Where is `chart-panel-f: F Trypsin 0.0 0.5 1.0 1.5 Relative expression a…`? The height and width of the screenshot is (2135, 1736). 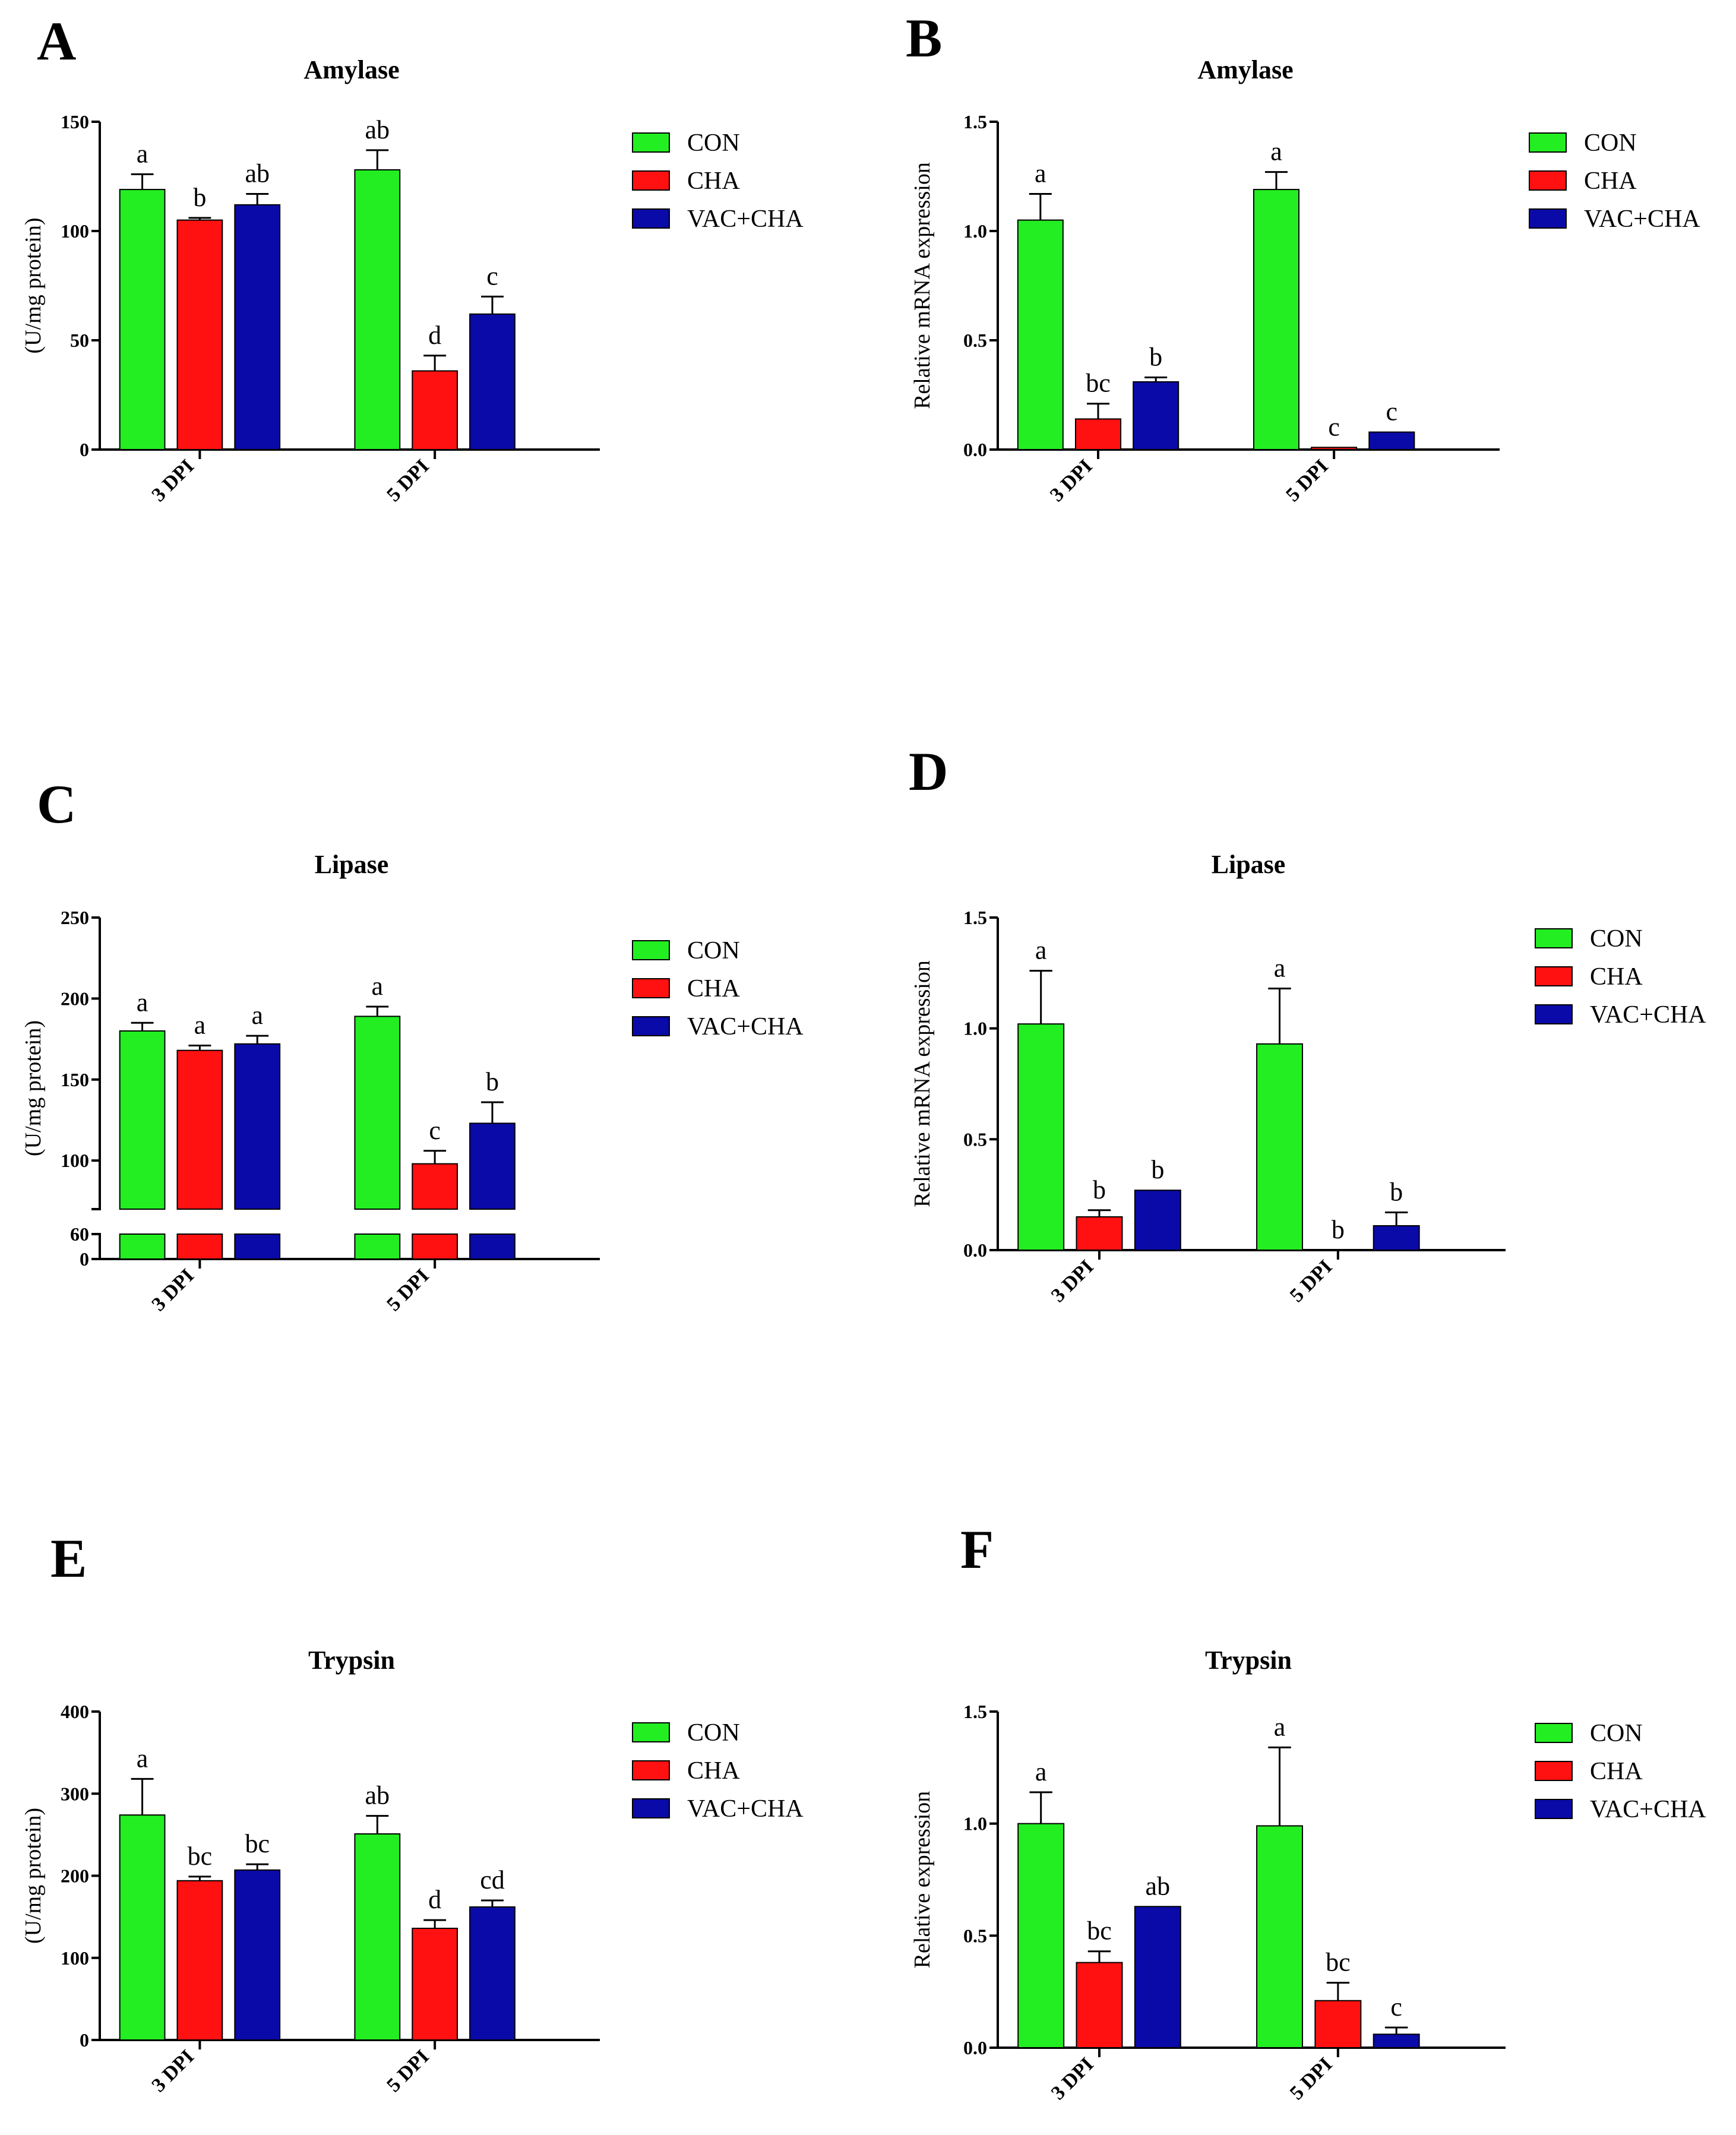
chart-panel-f: F Trypsin 0.0 0.5 1.0 1.5 Relative expression a… is located at coordinates (1308, 1811).